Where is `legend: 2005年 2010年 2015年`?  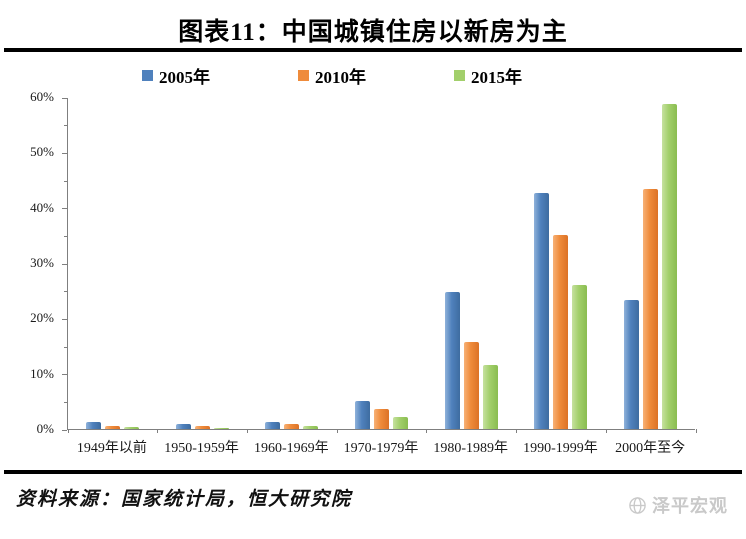
legend: 2005年 2010年 2015年 is located at coordinates (373, 75).